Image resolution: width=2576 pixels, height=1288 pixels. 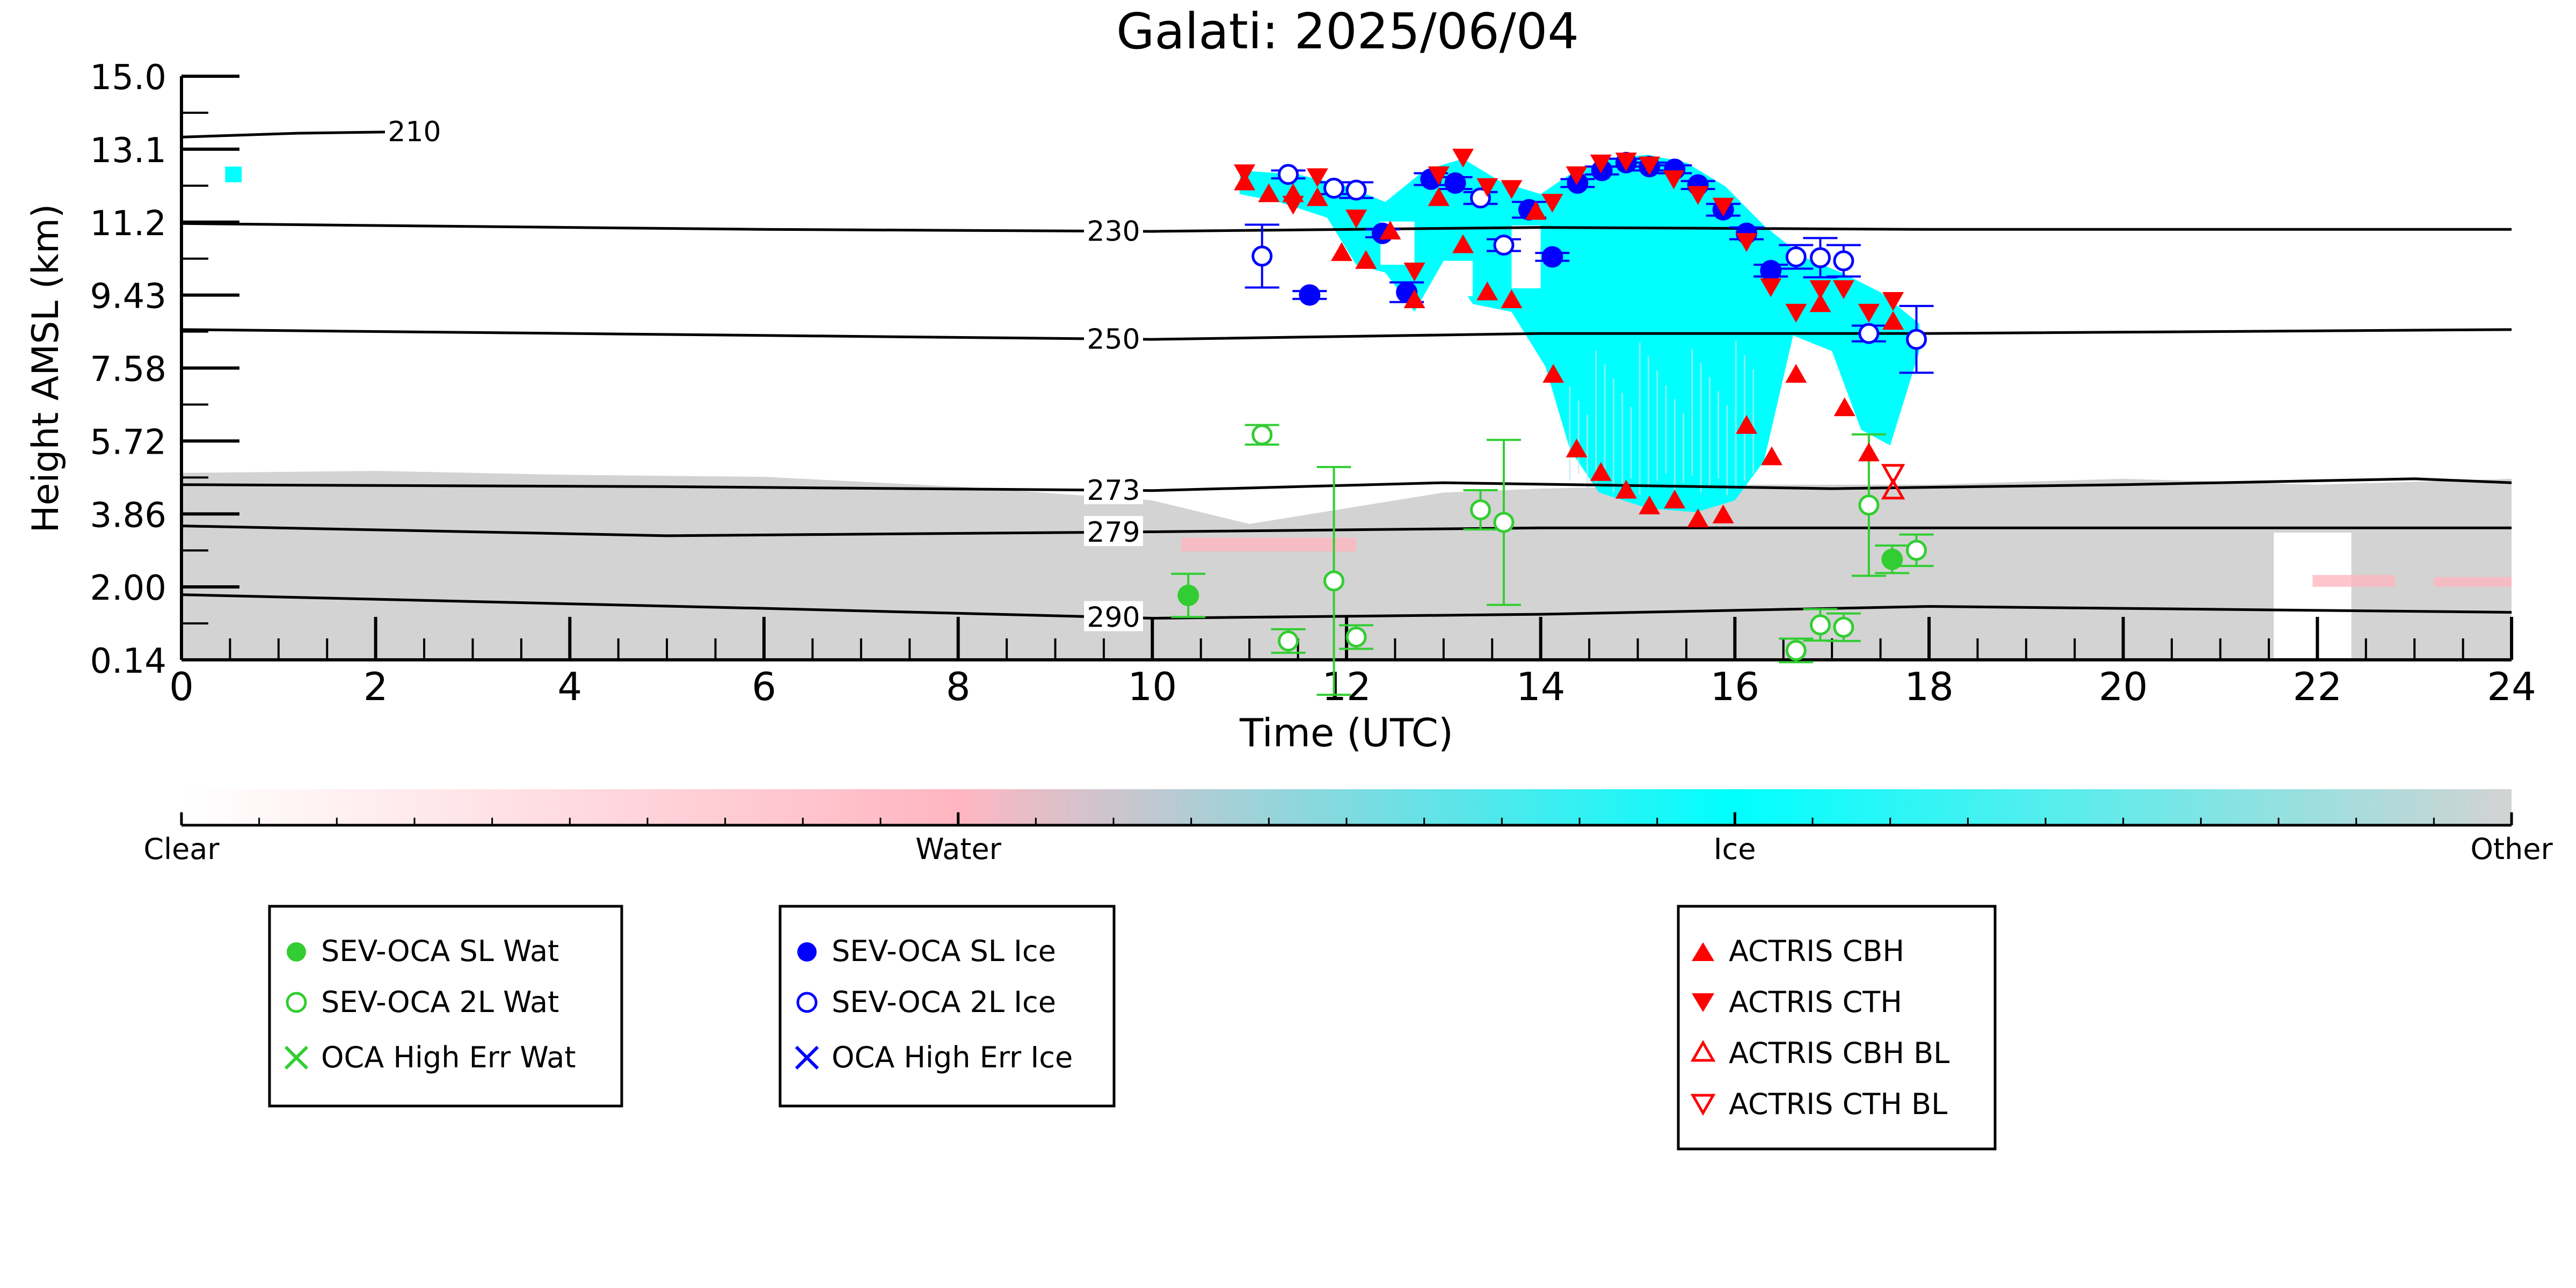 I want to click on legend-marker-sl-wat, so click(x=296, y=952).